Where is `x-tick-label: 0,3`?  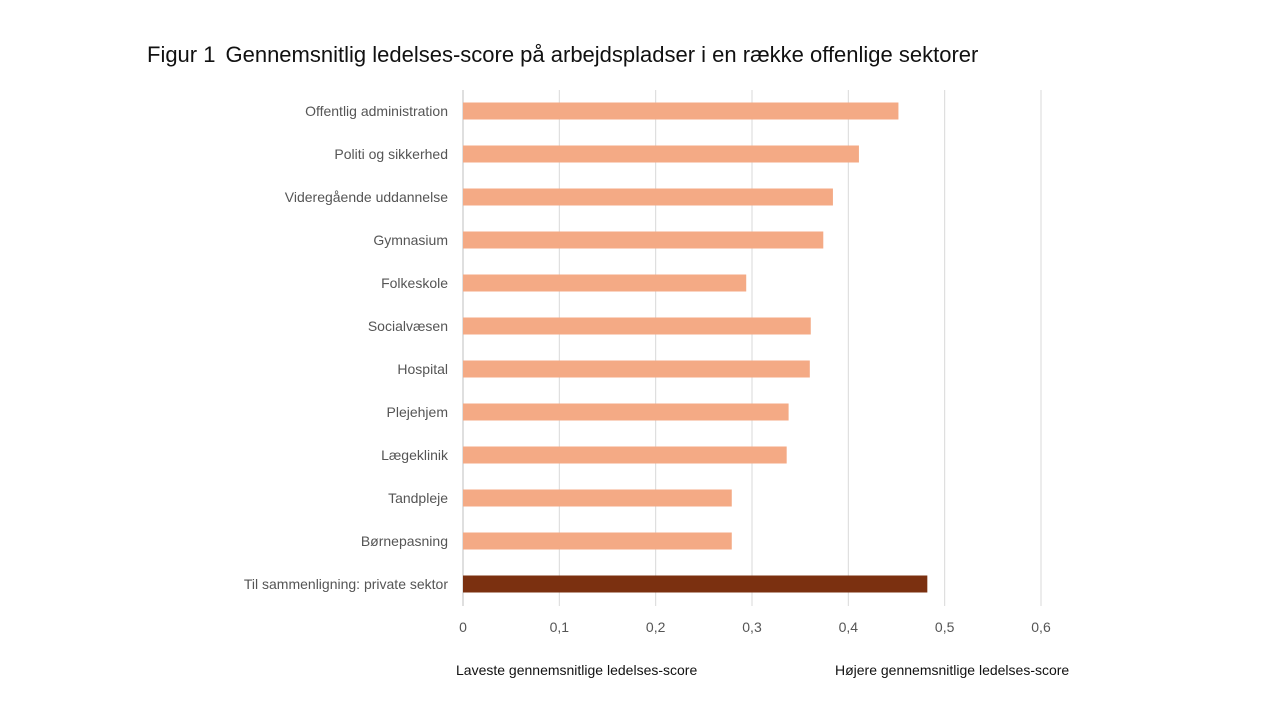
x-tick-label: 0,3 is located at coordinates (752, 627).